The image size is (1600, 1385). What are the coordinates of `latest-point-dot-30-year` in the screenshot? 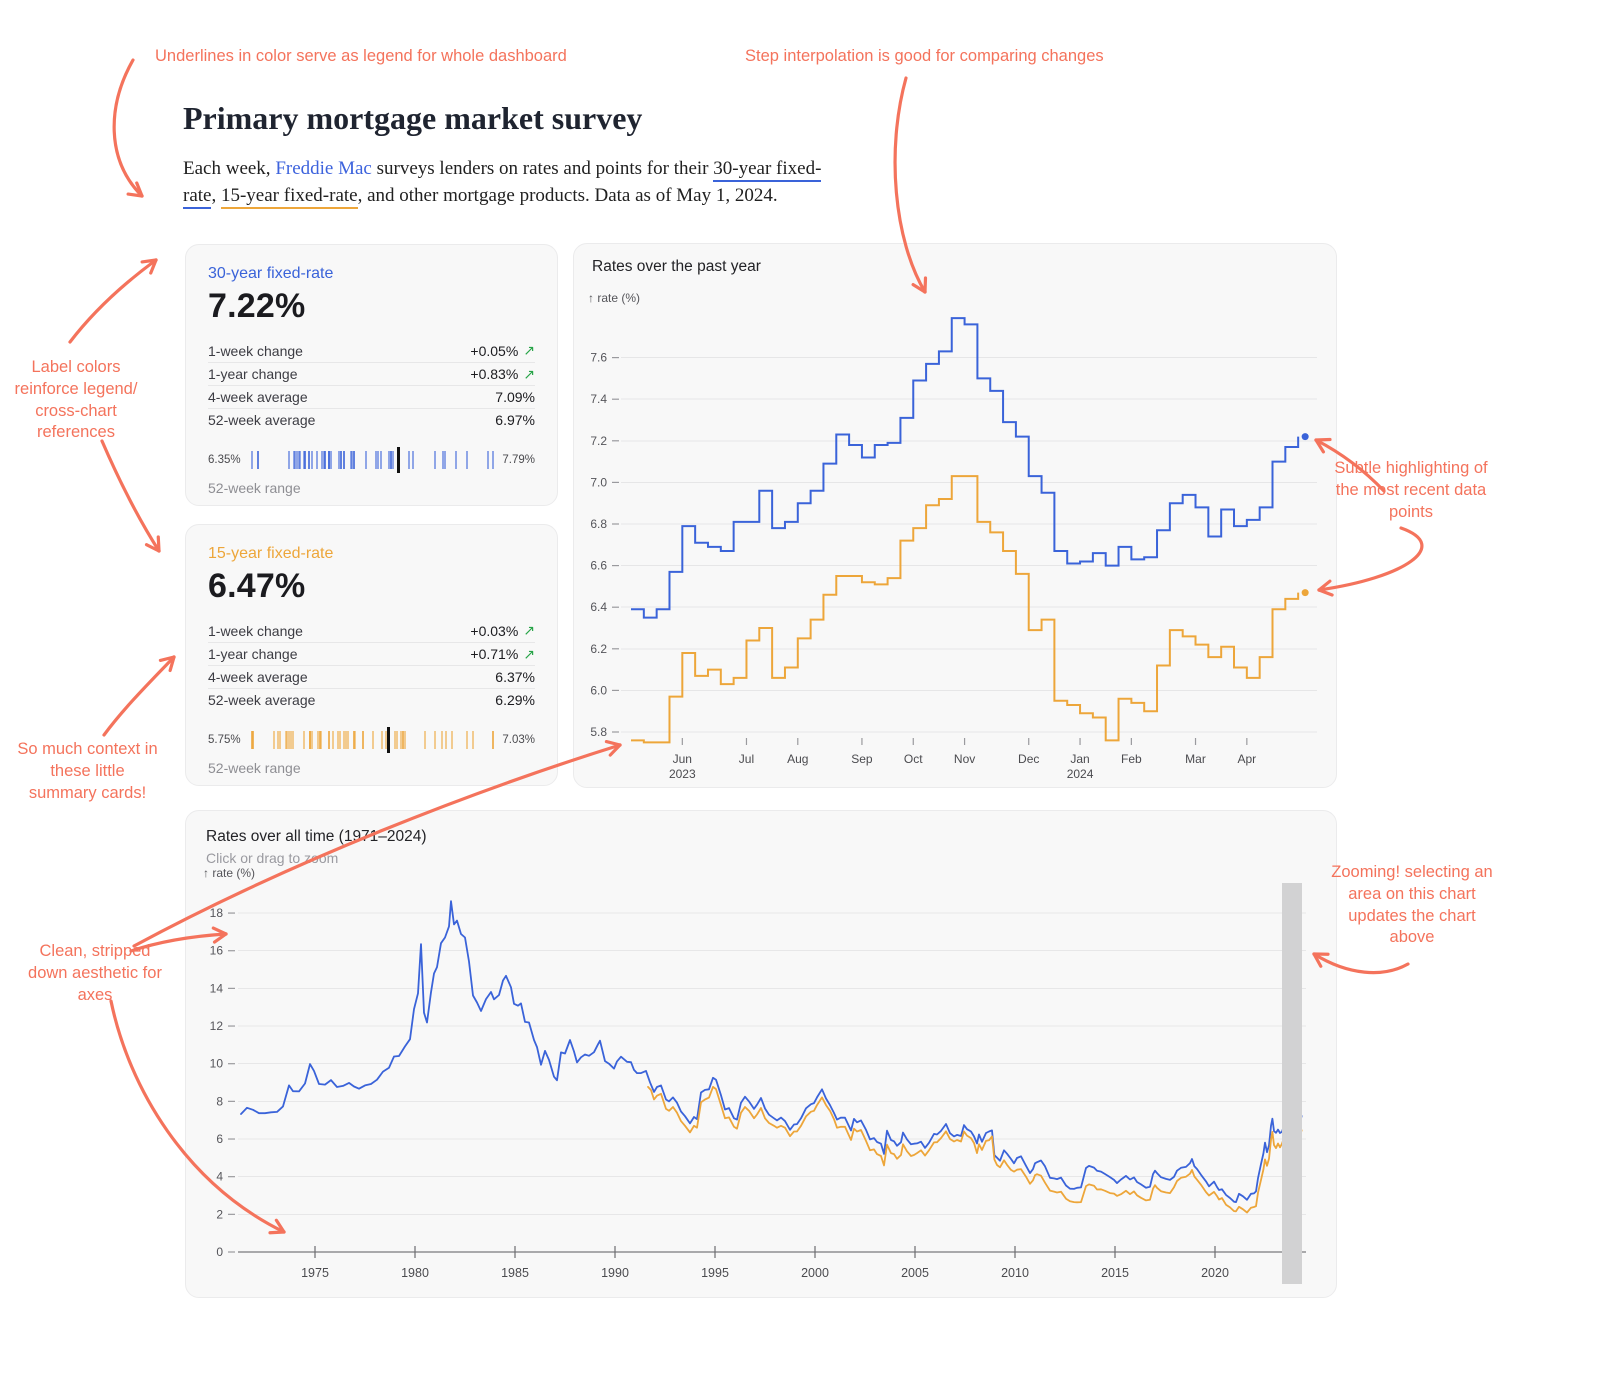 It's located at (1305, 437).